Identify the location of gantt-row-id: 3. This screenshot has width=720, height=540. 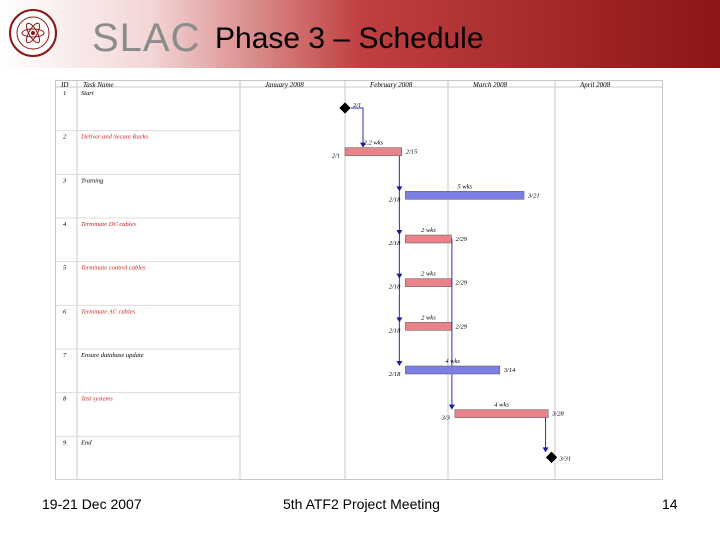
(64, 180).